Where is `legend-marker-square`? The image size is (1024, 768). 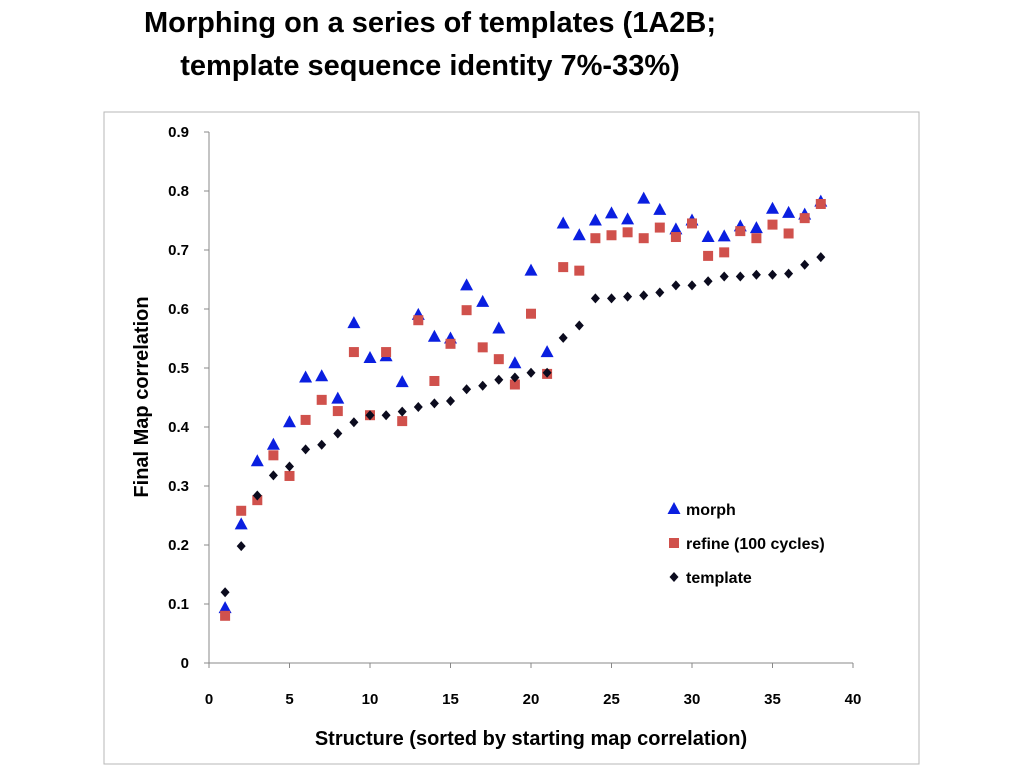 legend-marker-square is located at coordinates (674, 543).